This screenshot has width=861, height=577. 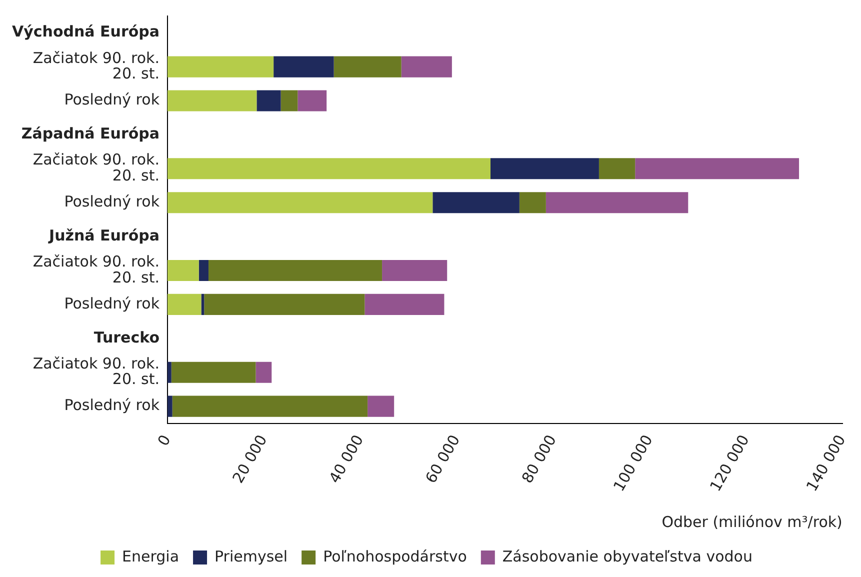 I want to click on y-tick-label: Turecko, so click(x=127, y=337).